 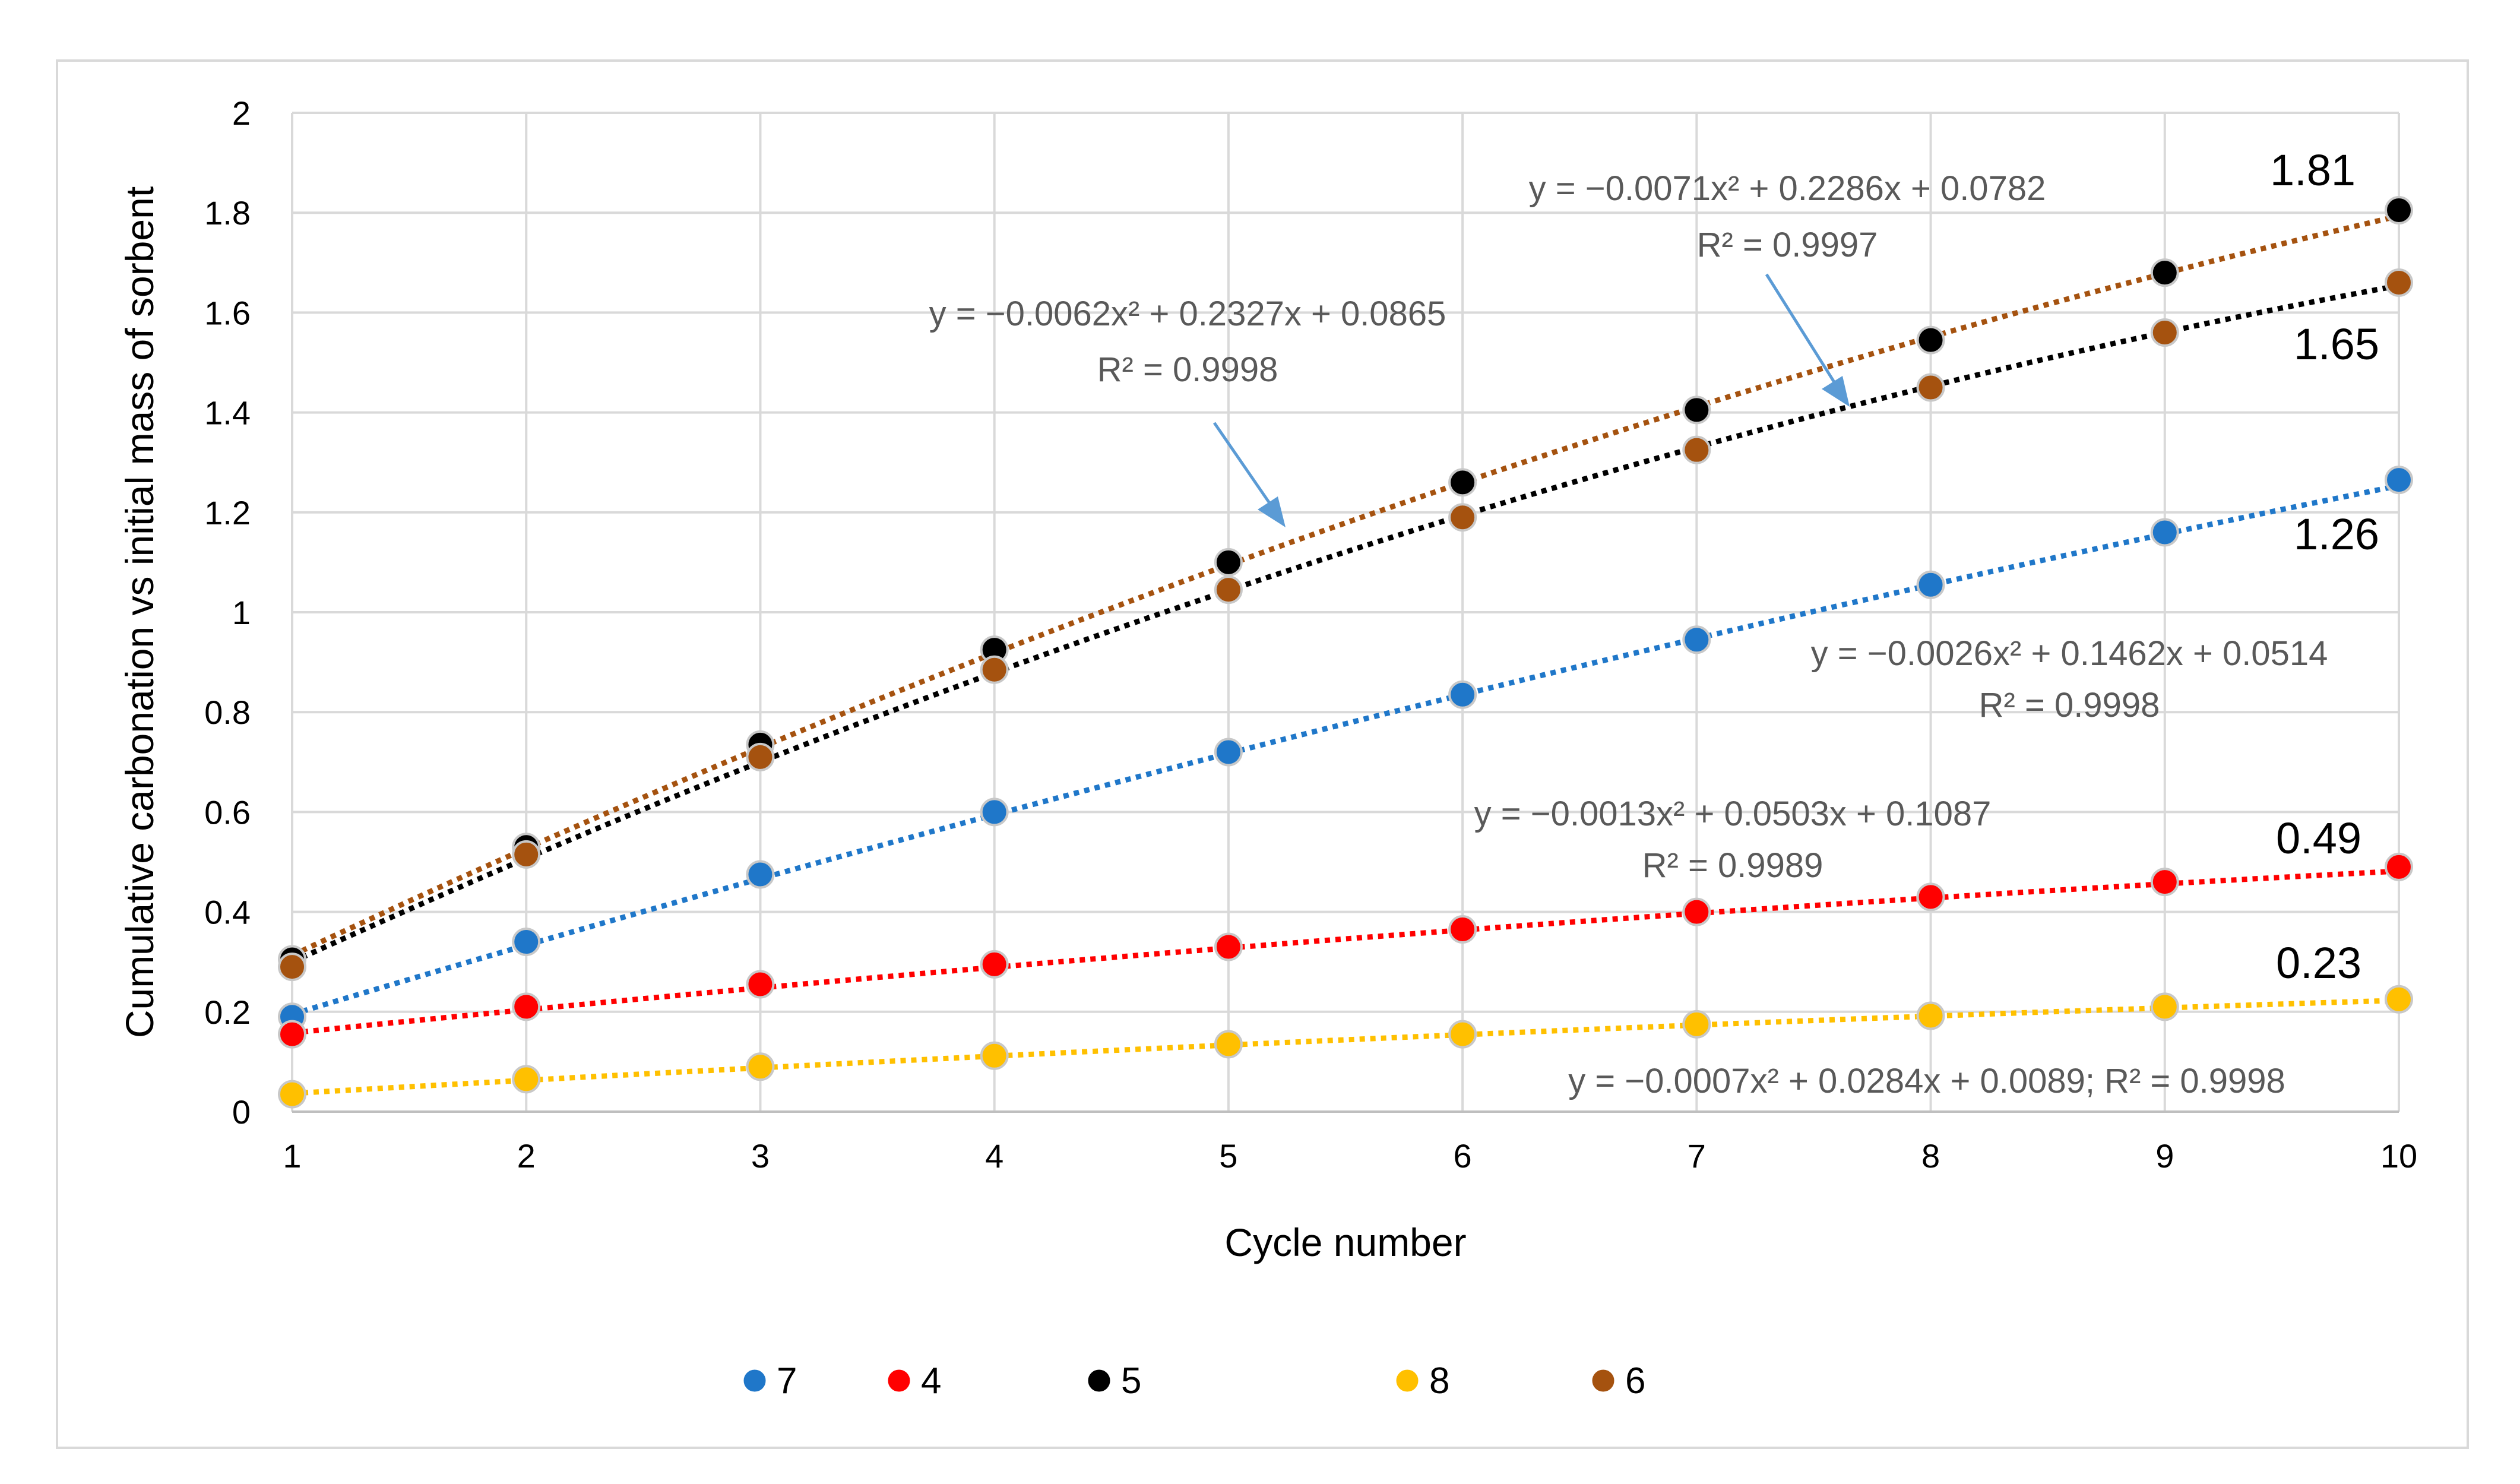 What do you see at coordinates (228, 1012) in the screenshot?
I see `y-tick-label-0.2: 0.2` at bounding box center [228, 1012].